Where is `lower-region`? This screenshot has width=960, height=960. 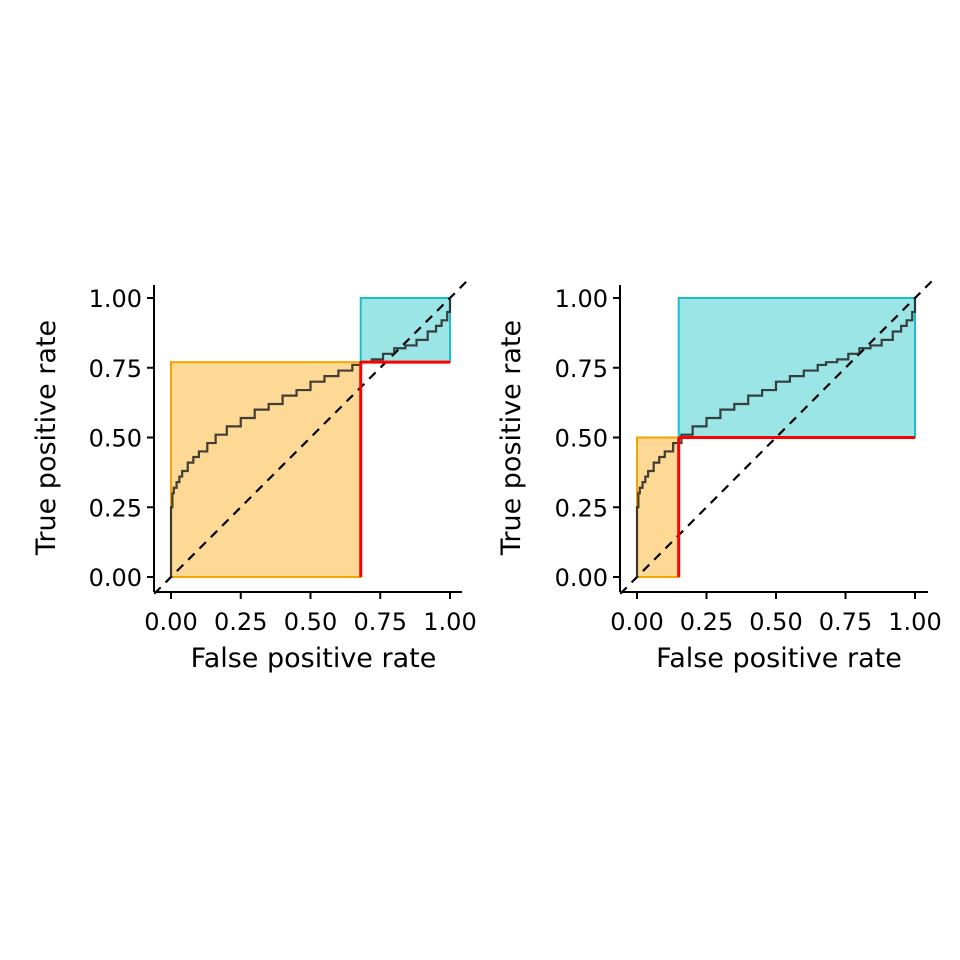 lower-region is located at coordinates (266, 470).